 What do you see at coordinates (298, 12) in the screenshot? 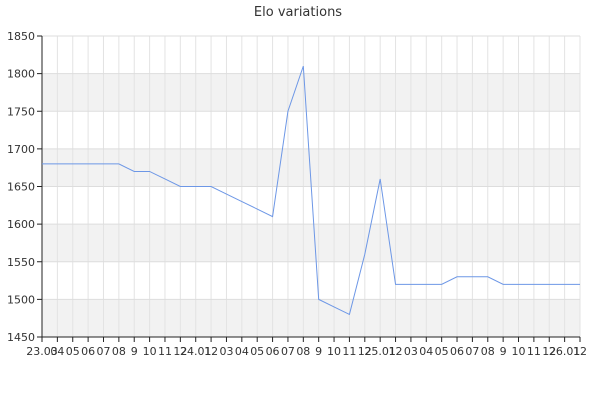
I see `chart-title: Elo variations` at bounding box center [298, 12].